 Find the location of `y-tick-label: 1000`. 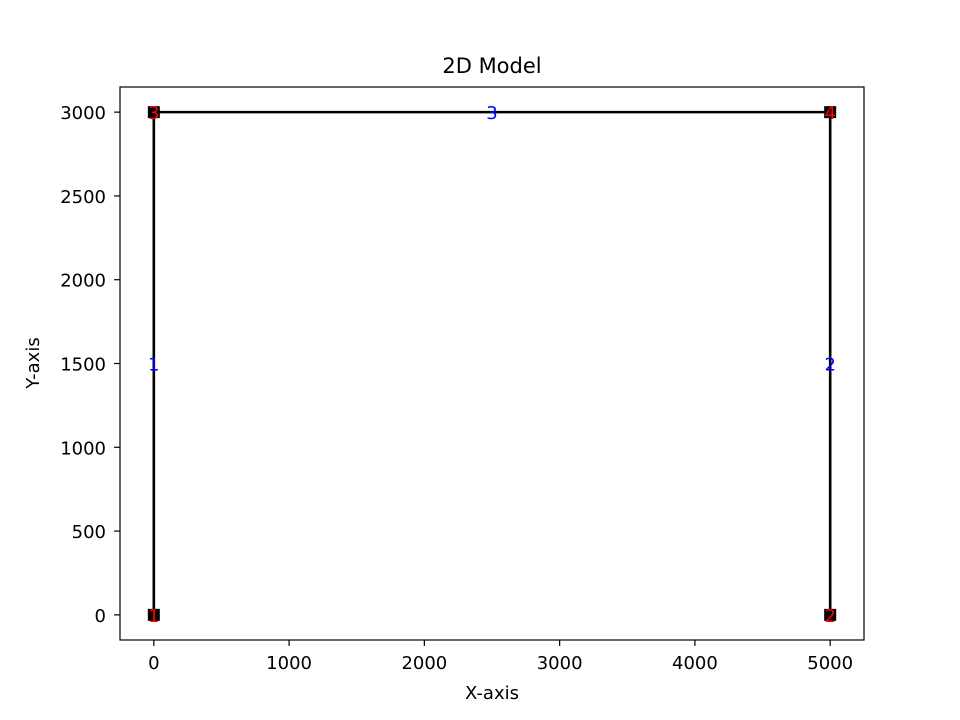

y-tick-label: 1000 is located at coordinates (83, 448).